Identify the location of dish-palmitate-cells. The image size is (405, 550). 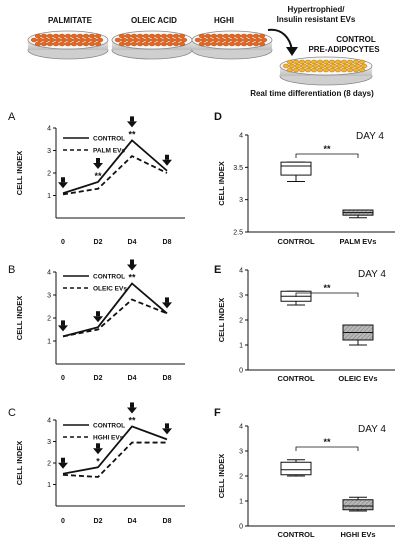
(67, 40).